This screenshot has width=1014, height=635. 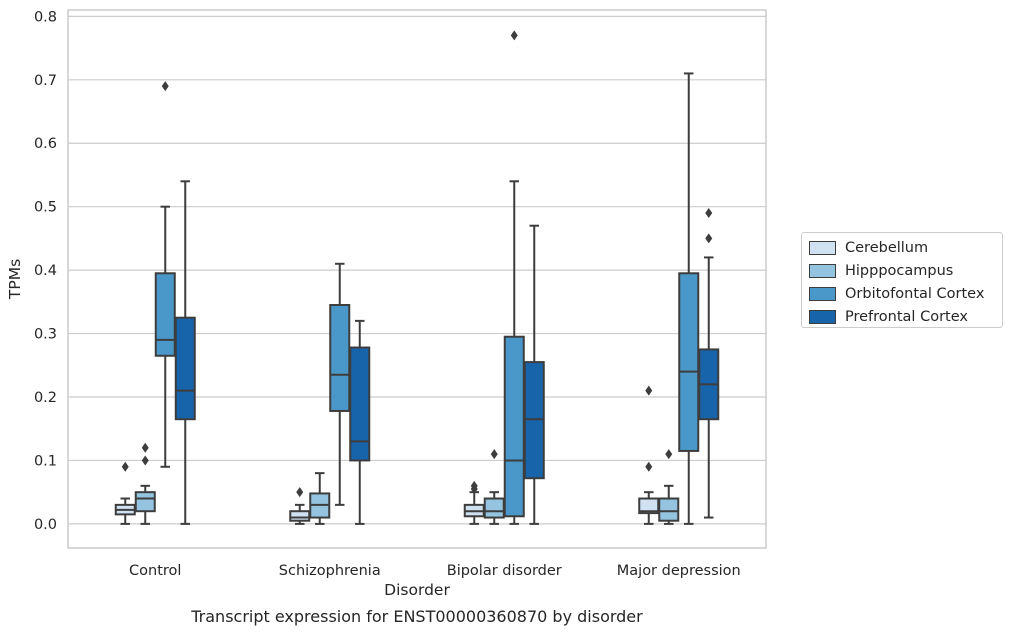 I want to click on y-axis-label: TPMs, so click(x=15, y=279).